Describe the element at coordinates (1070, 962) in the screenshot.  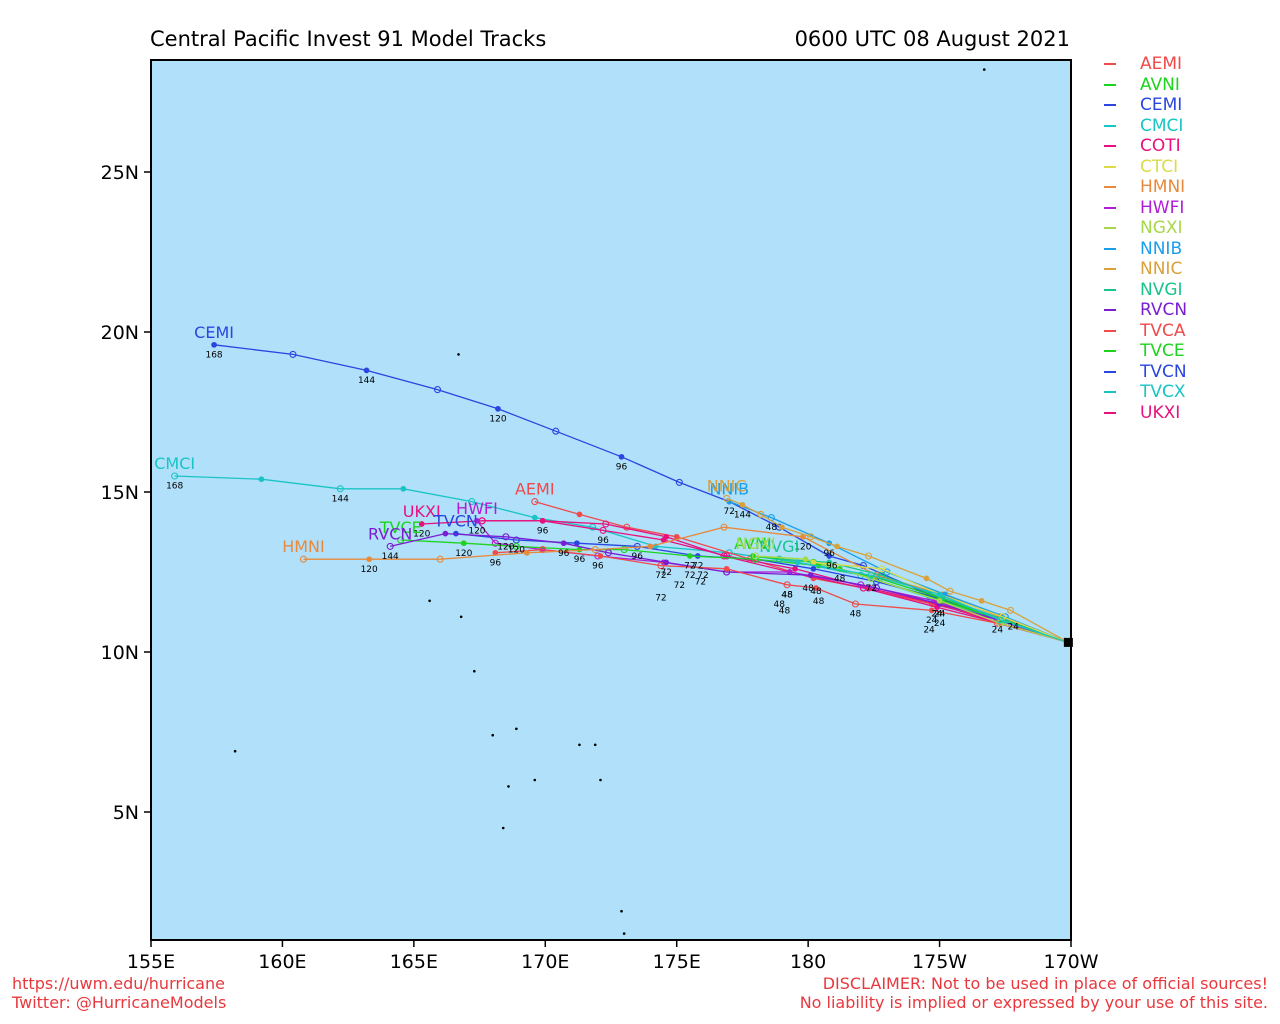
I see `lon-tick-label: 170W` at that location.